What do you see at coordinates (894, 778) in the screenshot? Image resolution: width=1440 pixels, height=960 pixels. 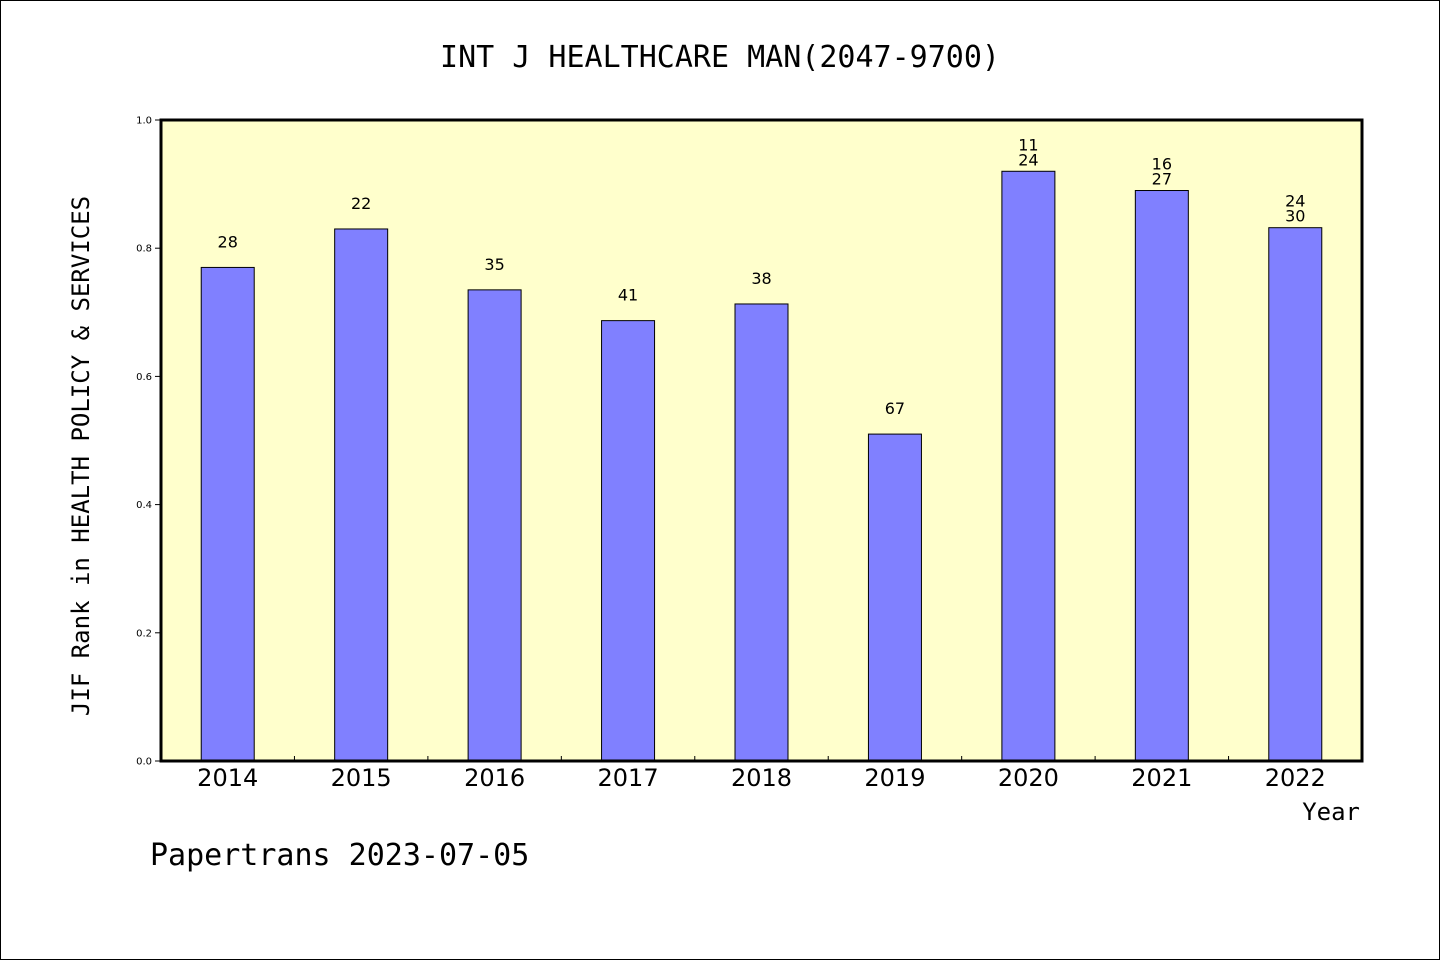 I see `x-tick-label: 2019` at bounding box center [894, 778].